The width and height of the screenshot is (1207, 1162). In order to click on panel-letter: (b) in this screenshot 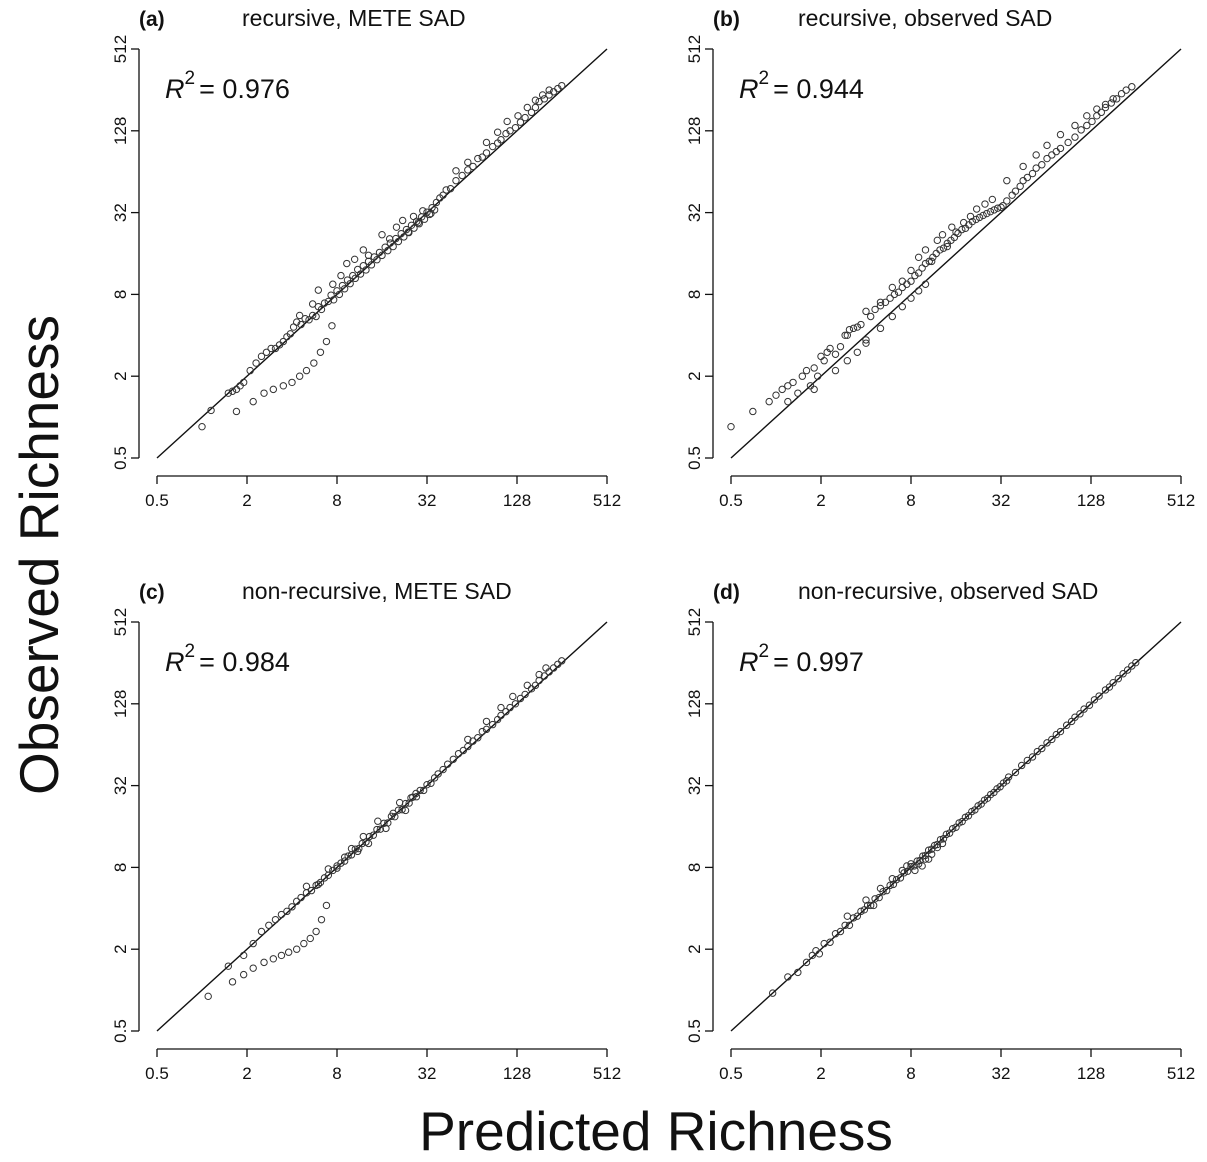, I will do `click(726, 19)`.